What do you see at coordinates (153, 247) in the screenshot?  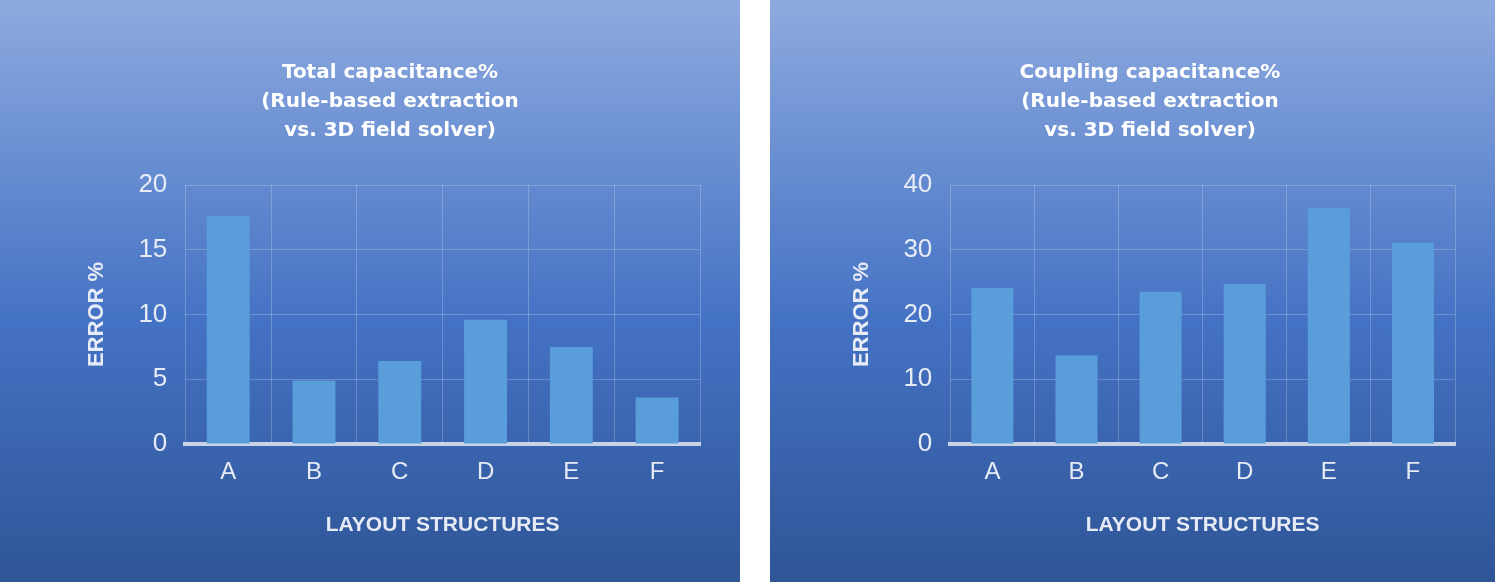 I see `y-tick-label: 15` at bounding box center [153, 247].